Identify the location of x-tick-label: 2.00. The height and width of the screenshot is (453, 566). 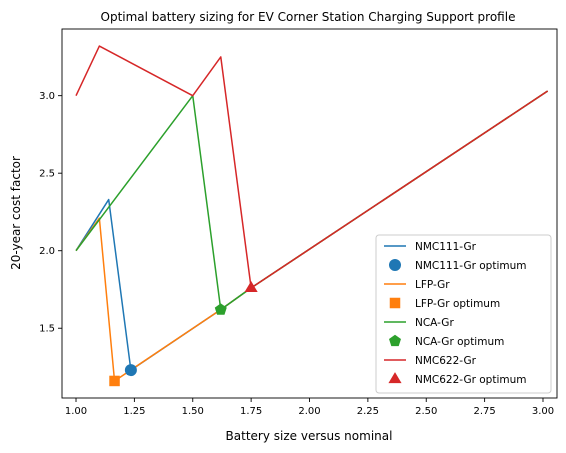
(309, 411).